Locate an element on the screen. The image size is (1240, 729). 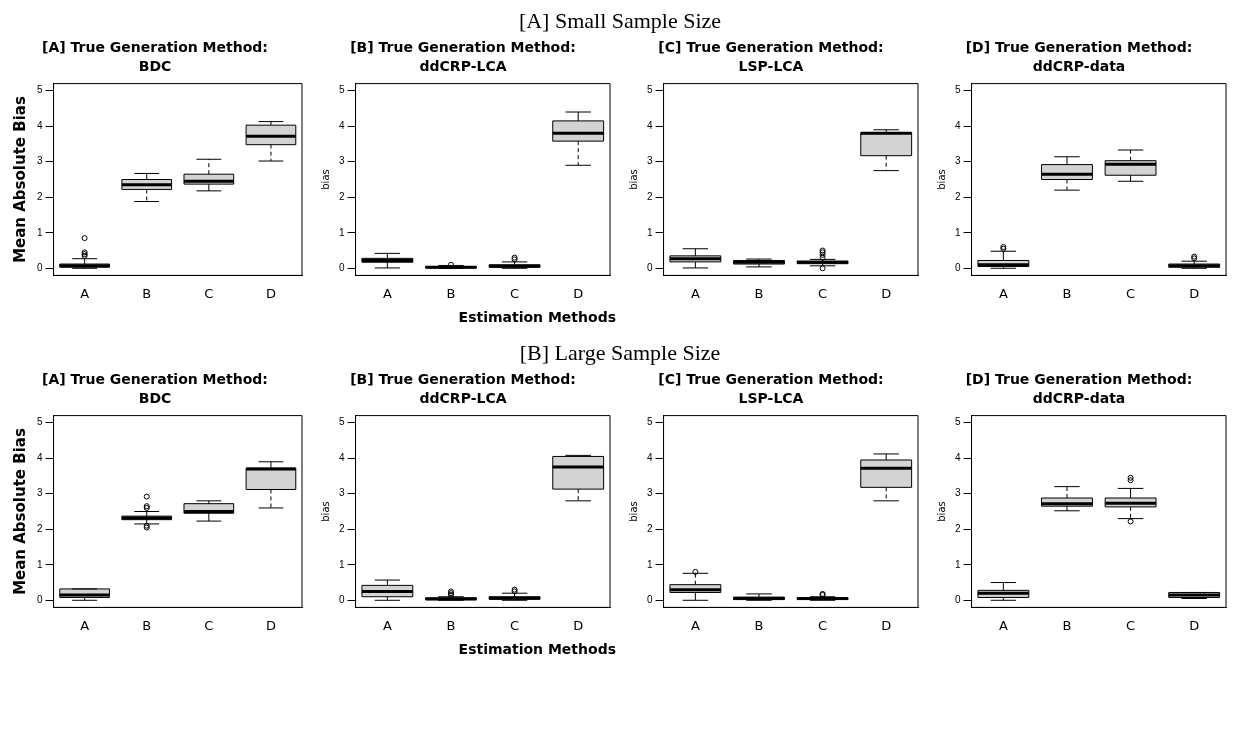
text: [B] Large Sample Size is located at coordinates (620, 353).